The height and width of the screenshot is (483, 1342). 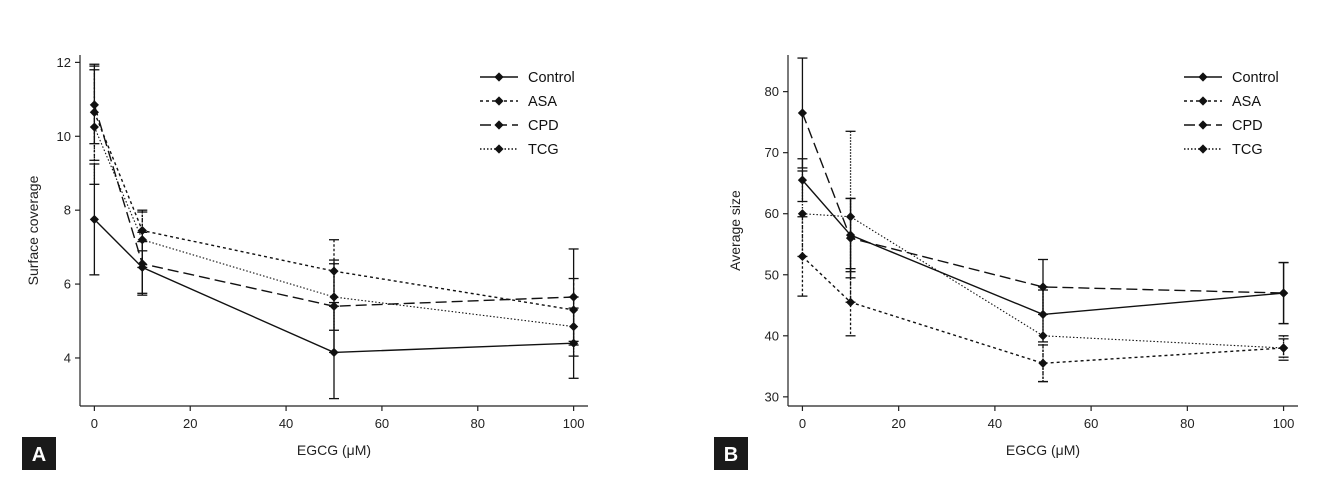 I want to click on y-axis-title: Average size, so click(x=735, y=230).